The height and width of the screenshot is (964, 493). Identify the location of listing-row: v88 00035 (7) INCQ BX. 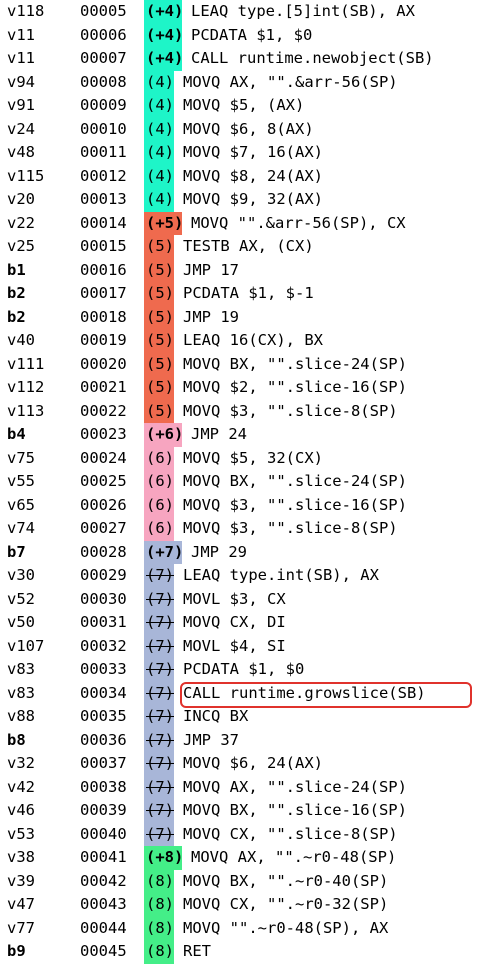
(246, 717).